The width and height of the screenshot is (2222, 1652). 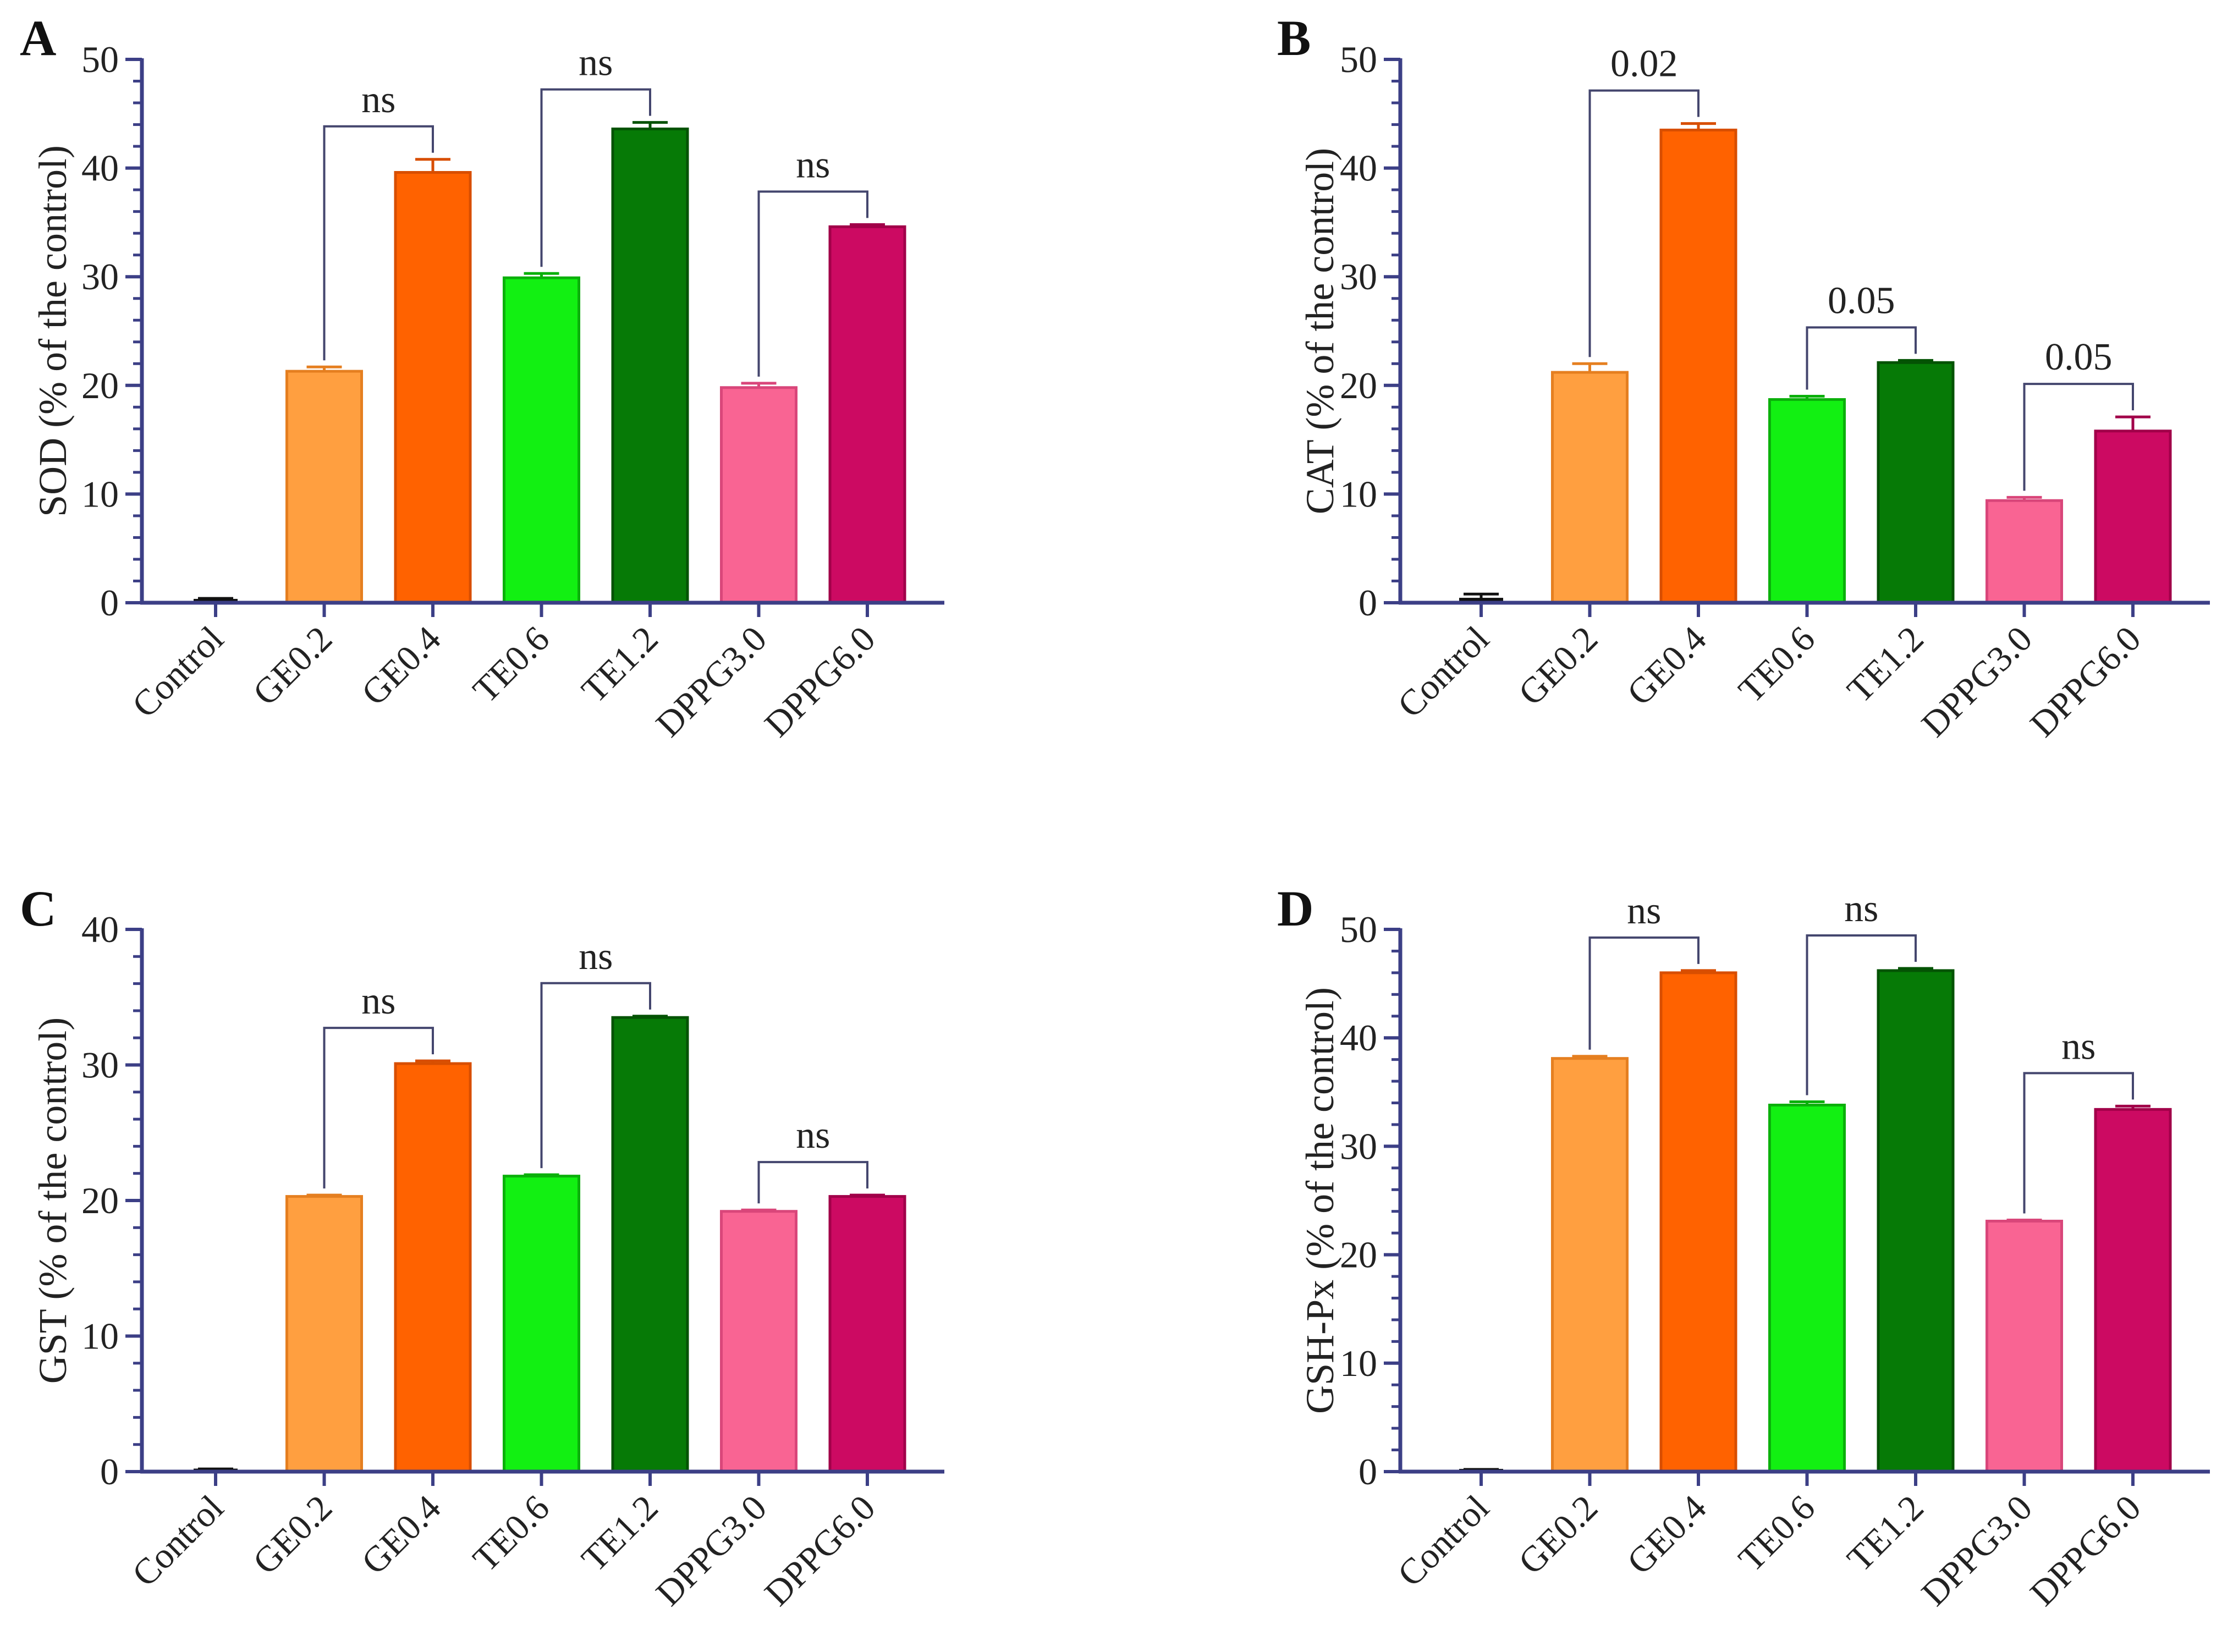 What do you see at coordinates (1862, 334) in the screenshot?
I see `significance-bracket: 0.05` at bounding box center [1862, 334].